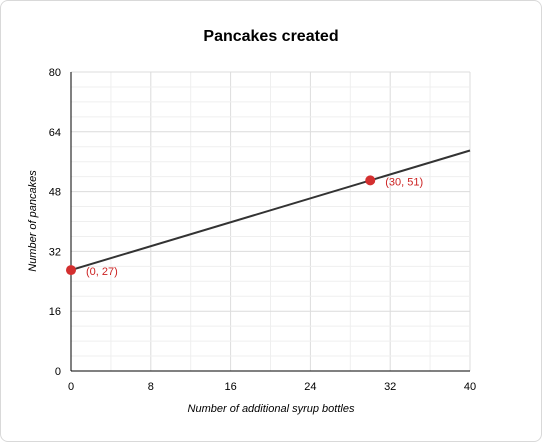 Image resolution: width=542 pixels, height=442 pixels. I want to click on x-tick-label: 0, so click(71, 387).